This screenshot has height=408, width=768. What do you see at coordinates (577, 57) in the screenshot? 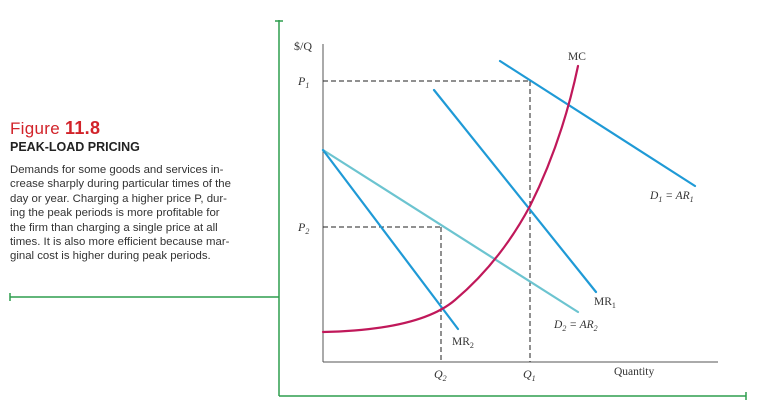
I see `mc-label: MC` at bounding box center [577, 57].